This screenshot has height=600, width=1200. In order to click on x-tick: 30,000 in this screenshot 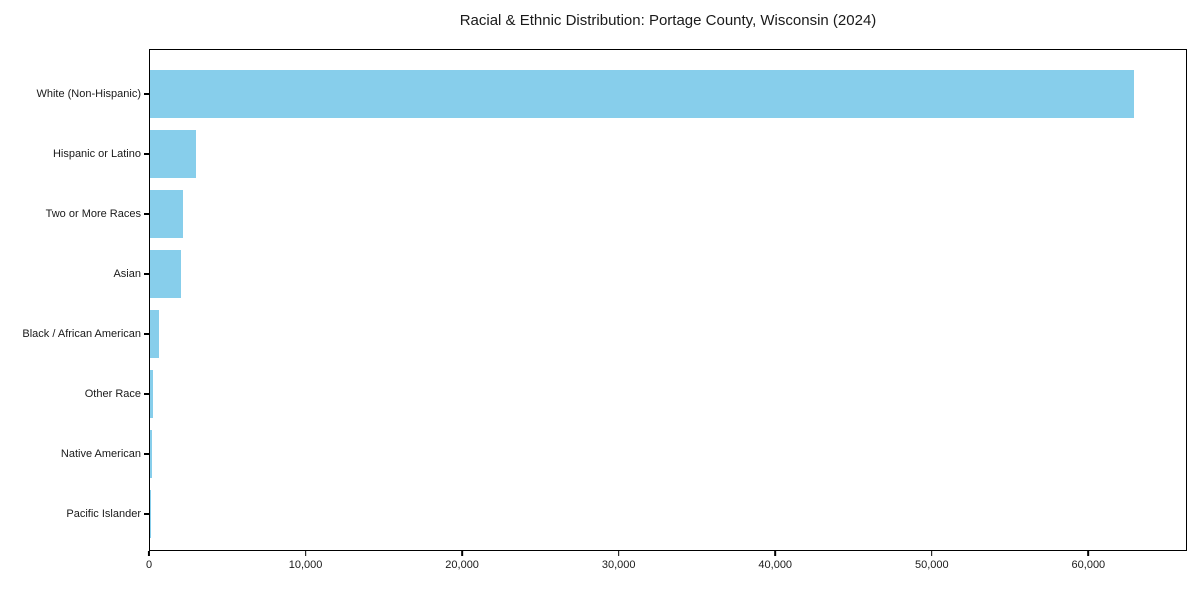, I will do `click(619, 561)`.